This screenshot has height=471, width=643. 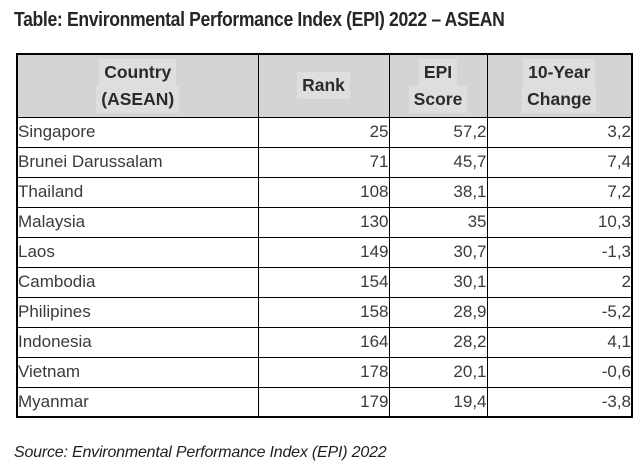 I want to click on table-row: Cambodia 154 30,1 2, so click(x=324, y=282).